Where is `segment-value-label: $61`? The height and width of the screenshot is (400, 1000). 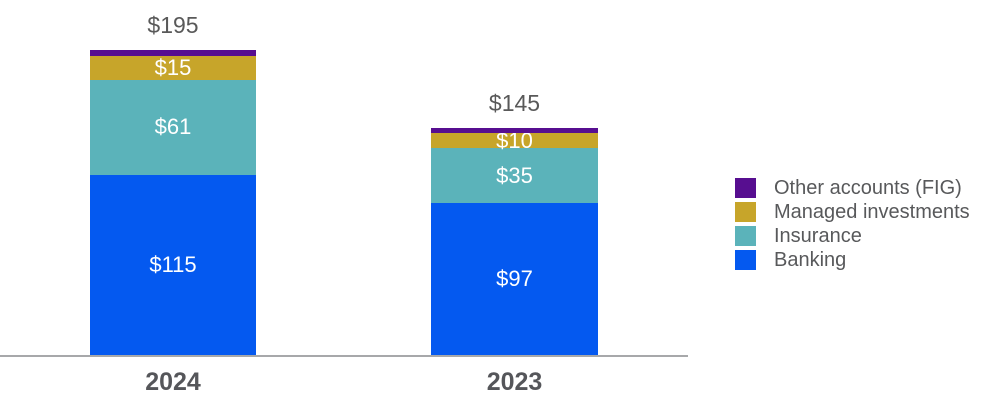
segment-value-label: $61 is located at coordinates (173, 127).